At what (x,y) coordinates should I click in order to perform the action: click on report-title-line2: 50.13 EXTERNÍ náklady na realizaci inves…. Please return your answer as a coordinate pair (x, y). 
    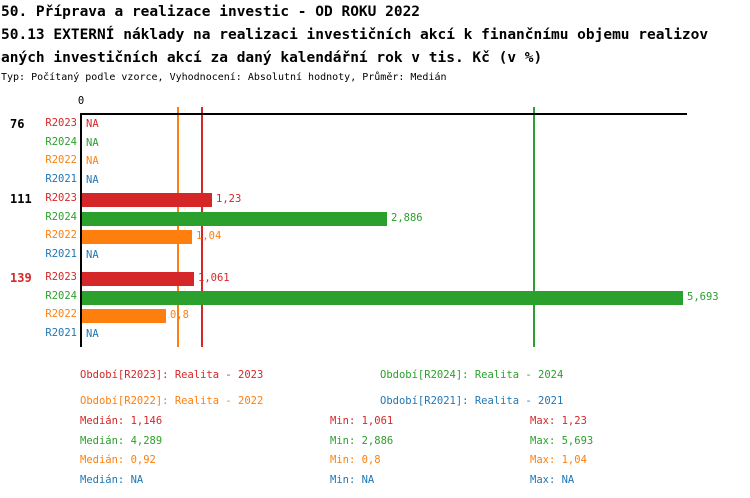
    Looking at the image, I should click on (355, 35).